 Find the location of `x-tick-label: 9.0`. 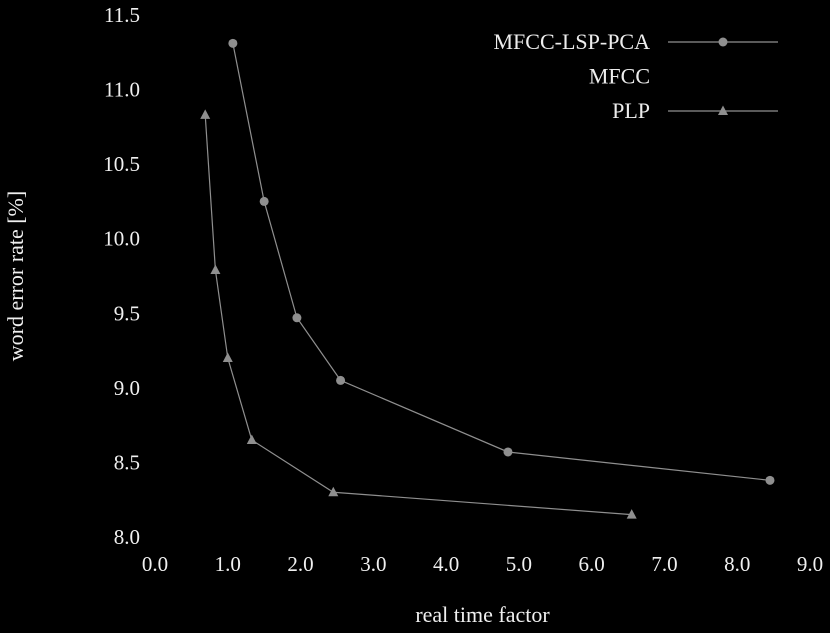

x-tick-label: 9.0 is located at coordinates (810, 564).